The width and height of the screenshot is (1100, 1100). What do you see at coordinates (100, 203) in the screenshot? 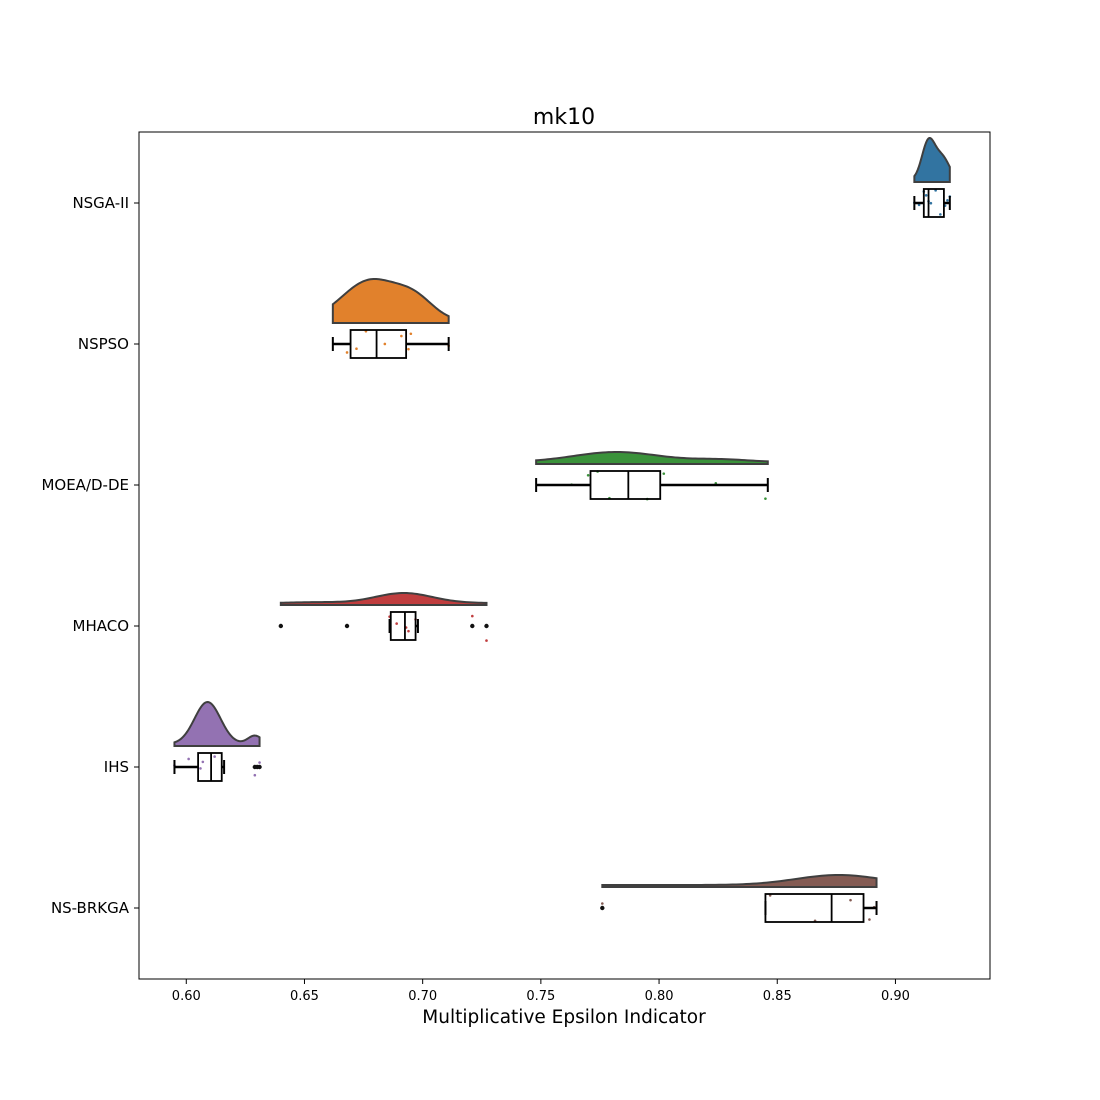
I see `y-tick-label: NSGA-II` at bounding box center [100, 203].